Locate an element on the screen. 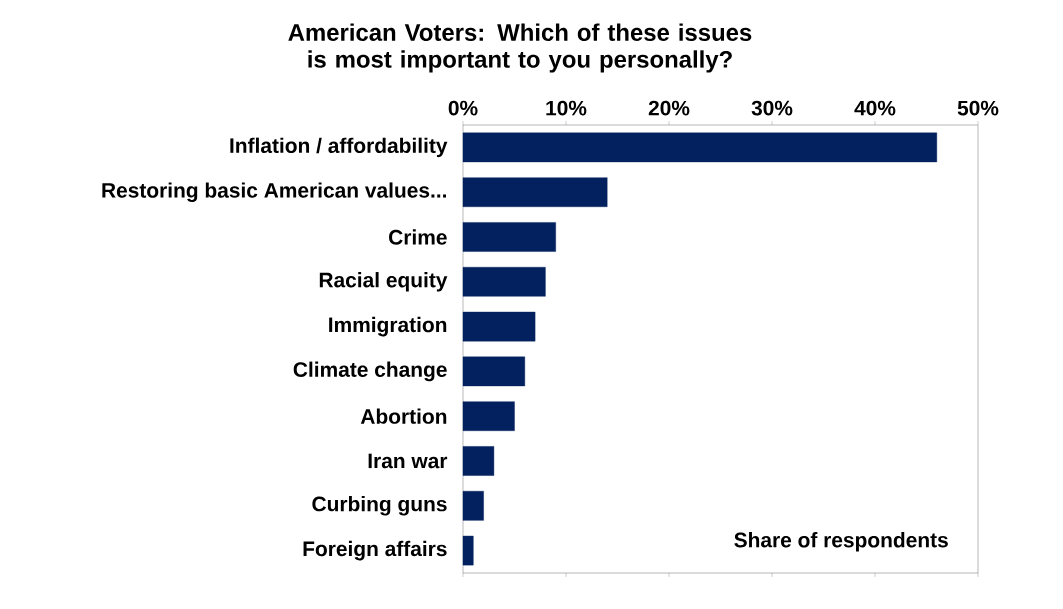 The image size is (1063, 609). x-tick-label: 0% is located at coordinates (463, 108).